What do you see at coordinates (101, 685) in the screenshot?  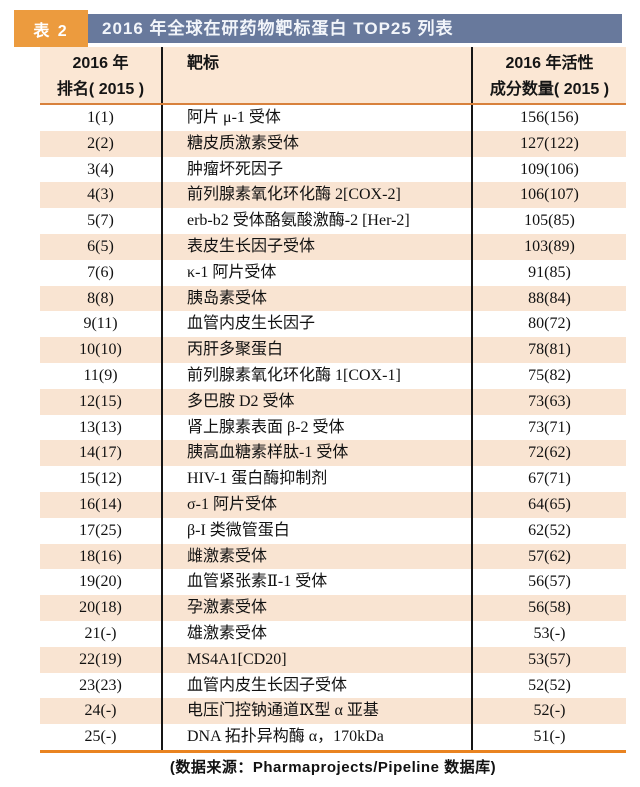 I see `rank-cell: 23(23)` at bounding box center [101, 685].